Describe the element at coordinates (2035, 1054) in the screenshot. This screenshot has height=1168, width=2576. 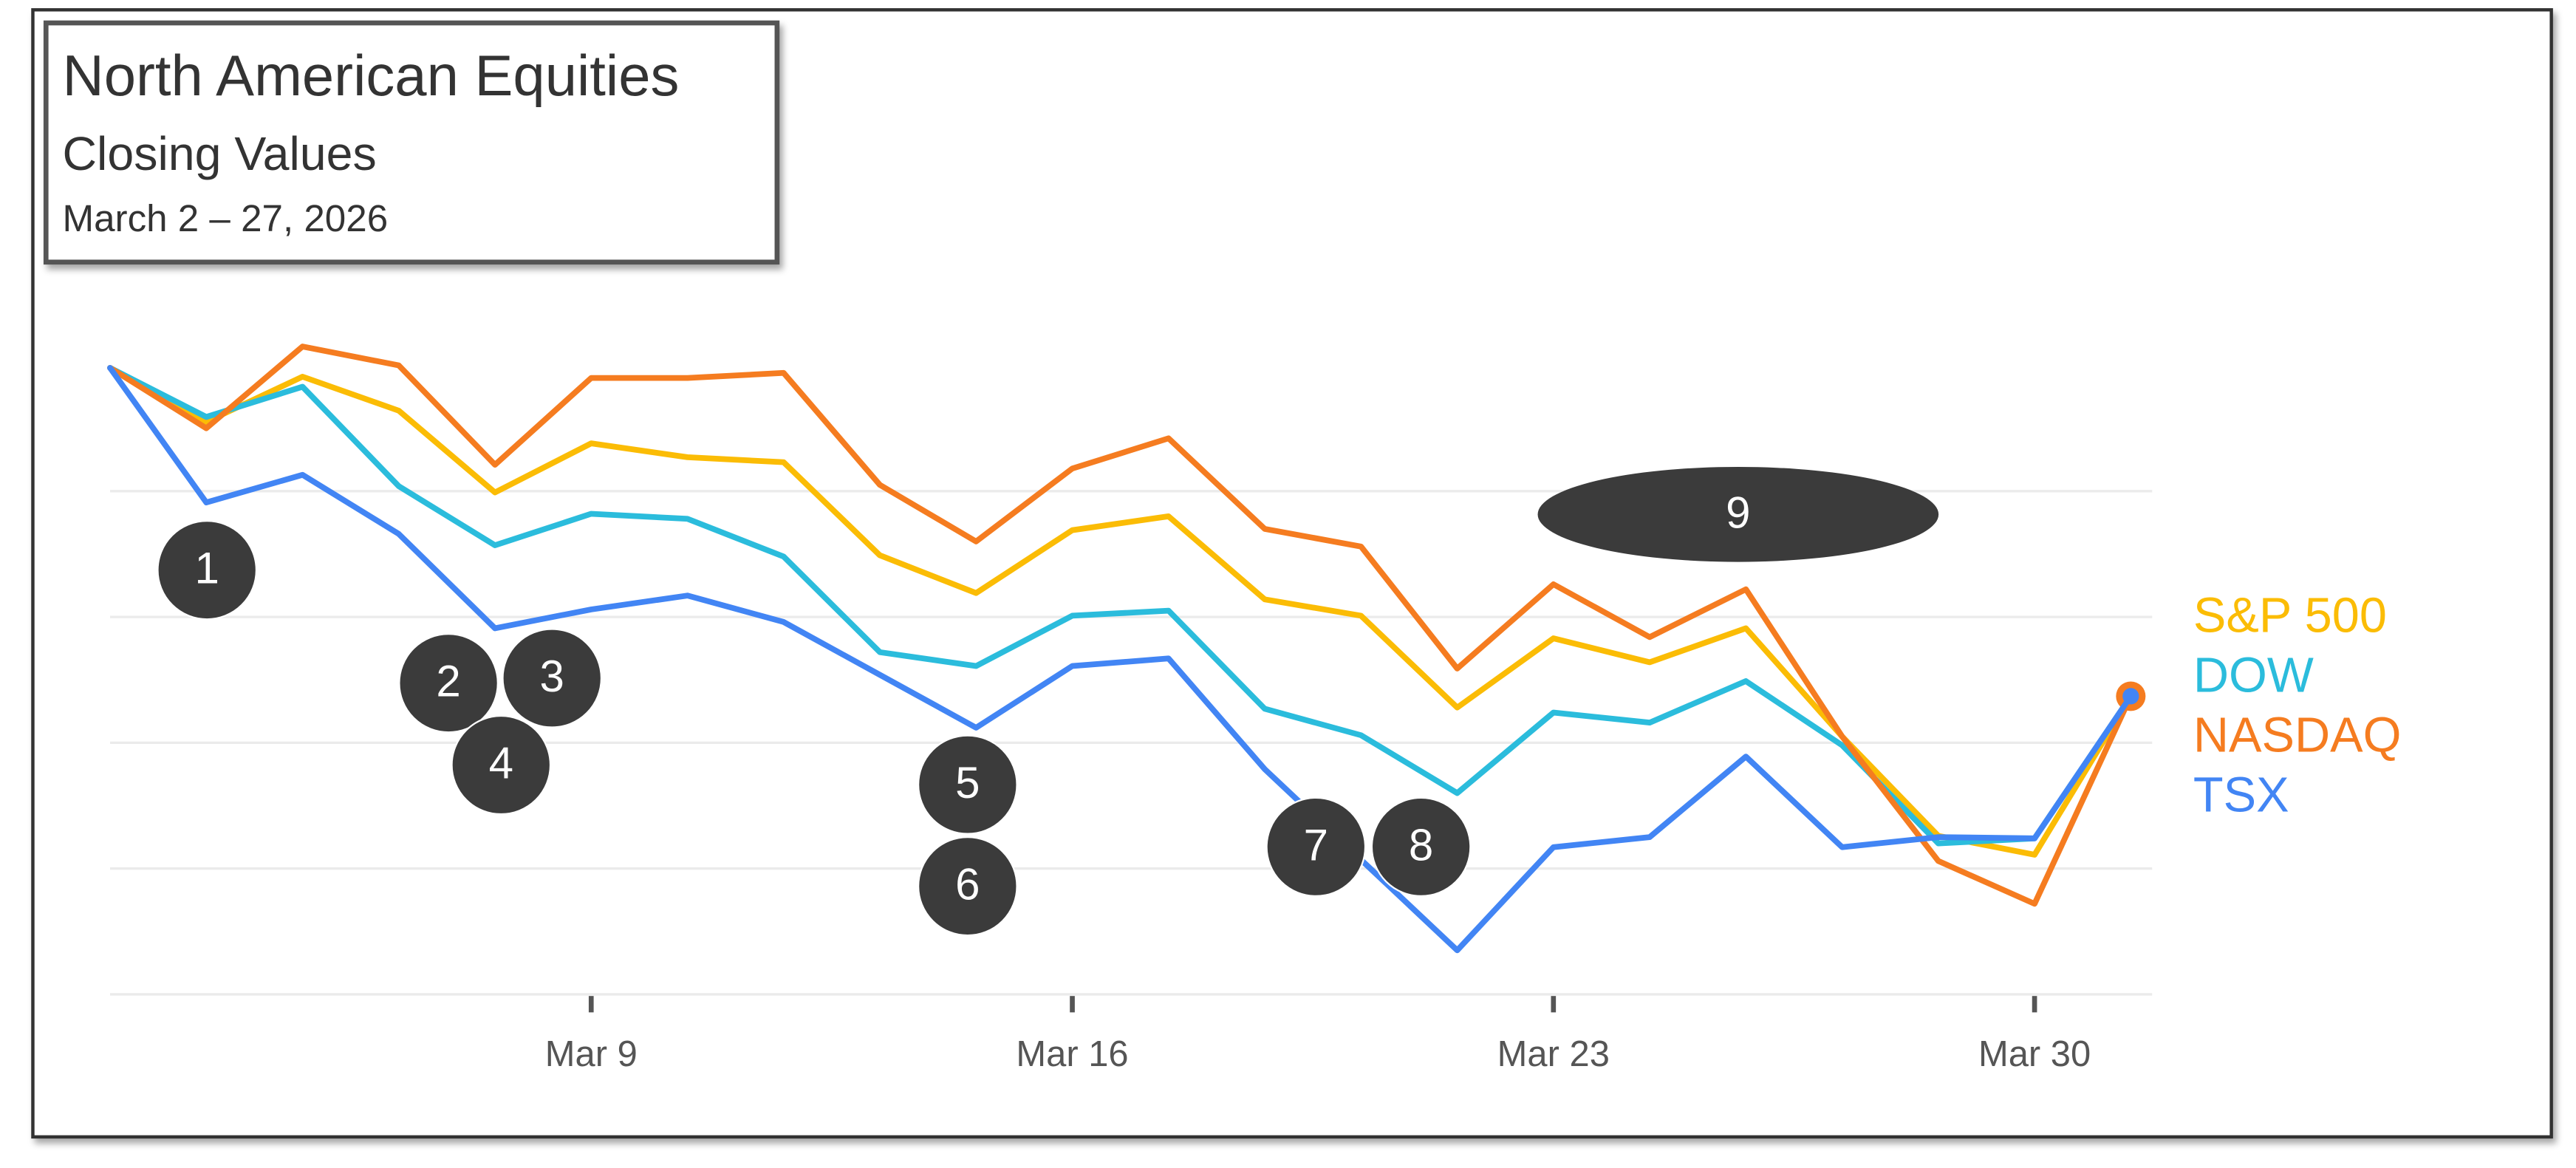
I see `x-tick-label: Mar 30` at that location.